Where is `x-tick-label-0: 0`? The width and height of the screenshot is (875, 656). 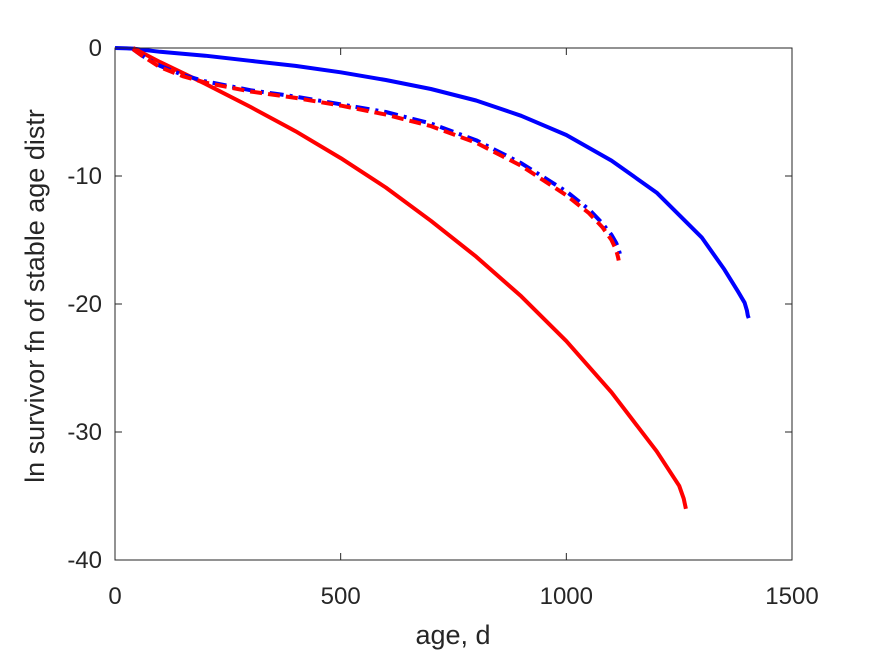 x-tick-label-0: 0 is located at coordinates (114, 596).